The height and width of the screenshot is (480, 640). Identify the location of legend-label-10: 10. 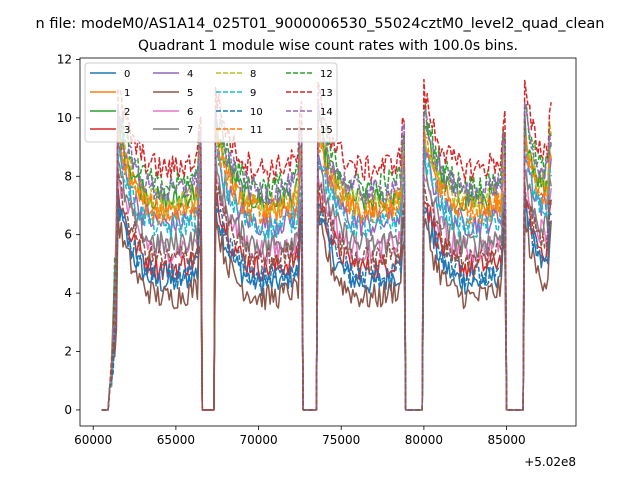
(256, 112).